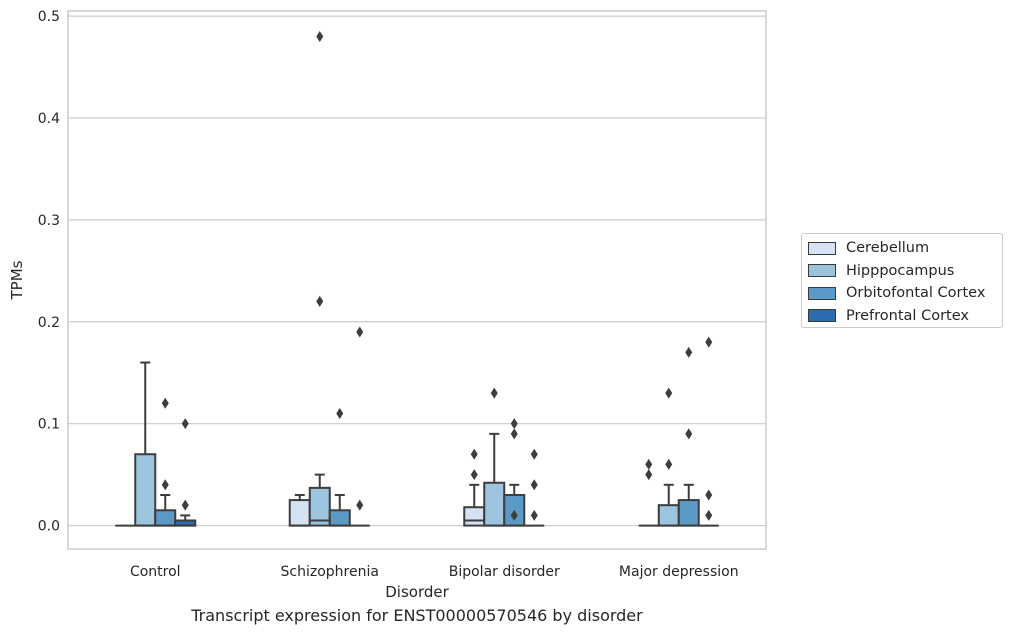  Describe the element at coordinates (916, 293) in the screenshot. I see `legend-label: Orbitofontal Cortex` at that location.